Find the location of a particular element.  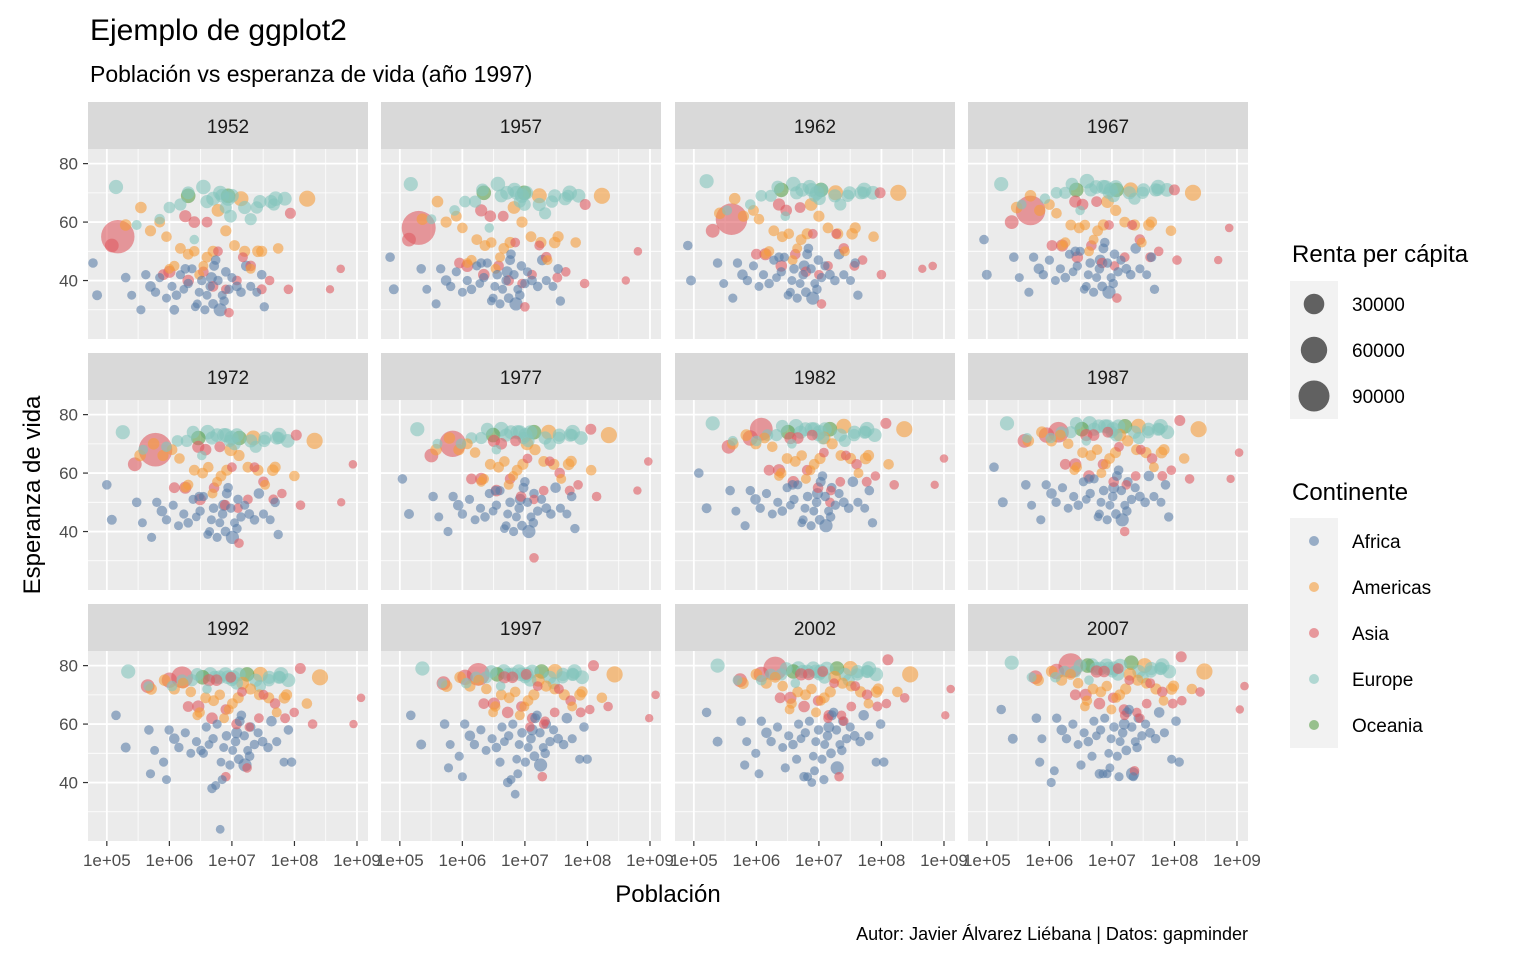

color-legend-key is located at coordinates (1314, 587).